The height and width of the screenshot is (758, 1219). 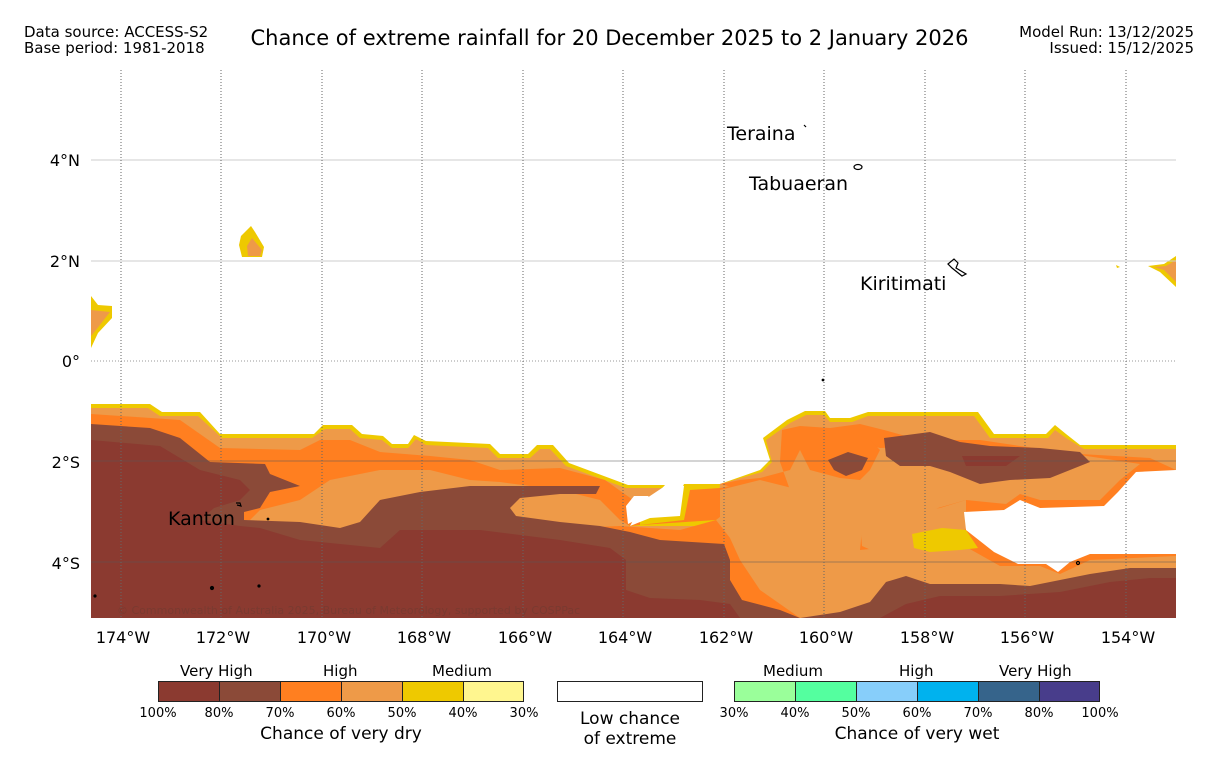 I want to click on data-source-text: Data source: ACCESS-S2, so click(x=116, y=32).